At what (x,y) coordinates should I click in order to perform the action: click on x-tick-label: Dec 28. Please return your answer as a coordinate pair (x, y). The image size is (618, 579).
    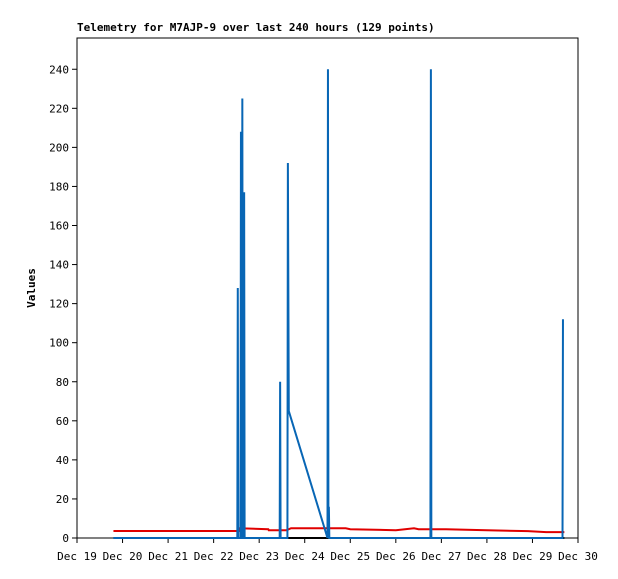
    Looking at the image, I should click on (487, 556).